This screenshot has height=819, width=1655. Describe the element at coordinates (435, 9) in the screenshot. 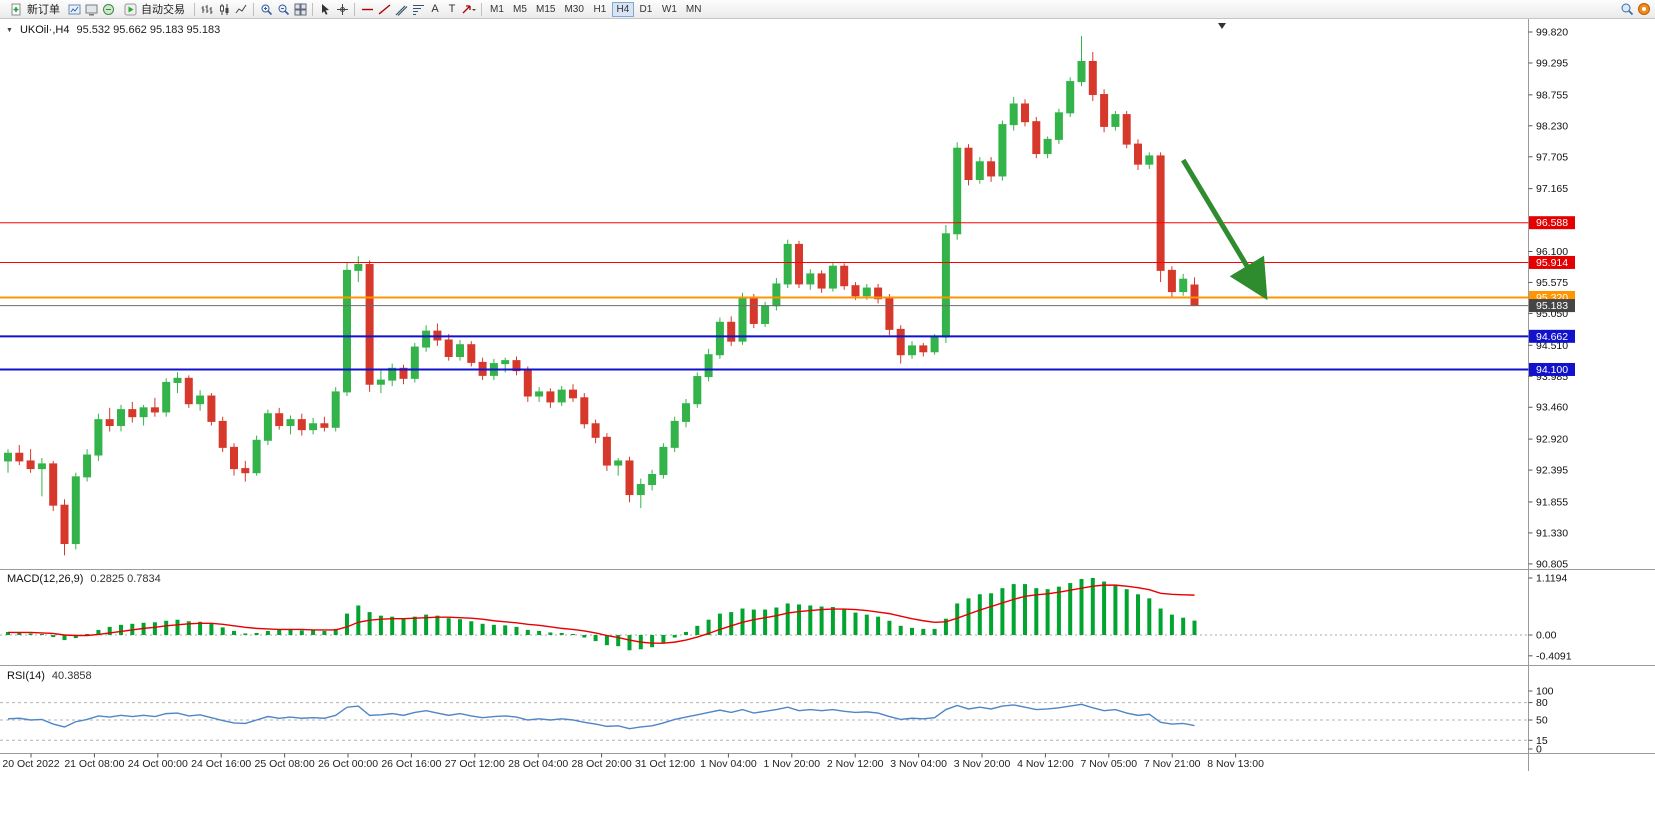

I see `text-icon: A` at that location.